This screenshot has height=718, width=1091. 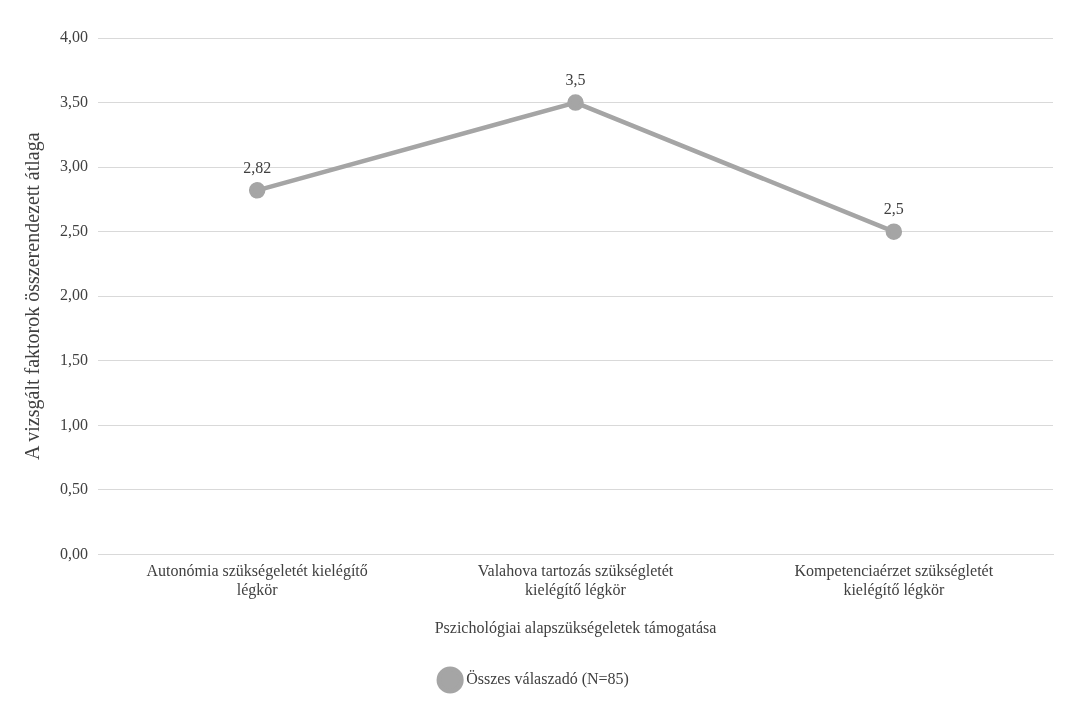 I want to click on y-axis-title: A vizsgált faktorok összerendezett átlaga, so click(x=33, y=296).